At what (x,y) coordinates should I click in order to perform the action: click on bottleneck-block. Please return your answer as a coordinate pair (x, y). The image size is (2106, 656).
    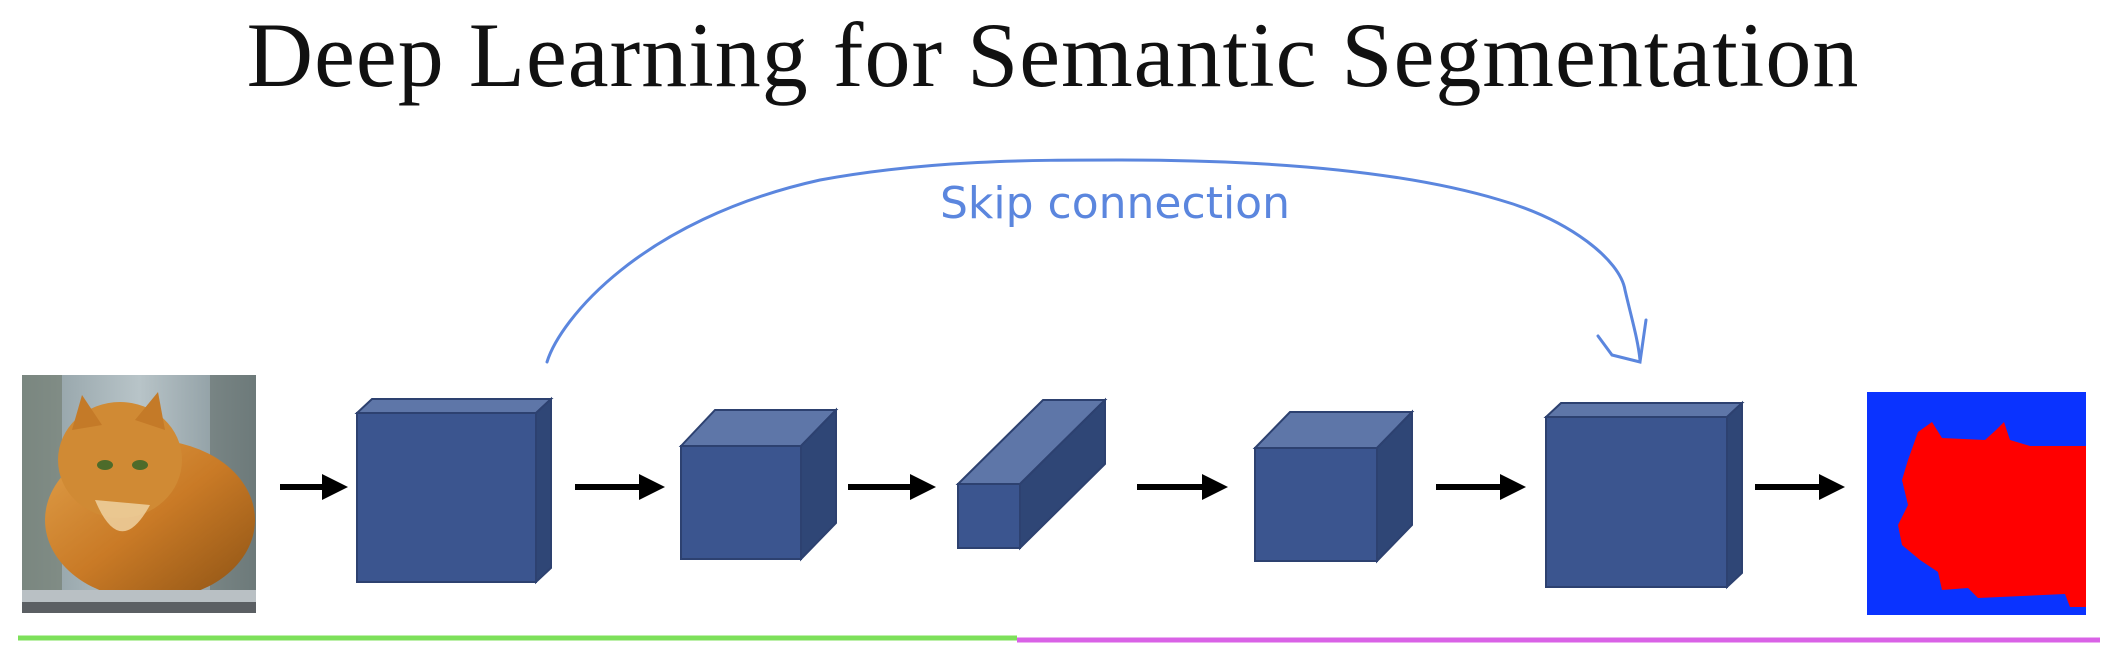
    Looking at the image, I should click on (1031, 474).